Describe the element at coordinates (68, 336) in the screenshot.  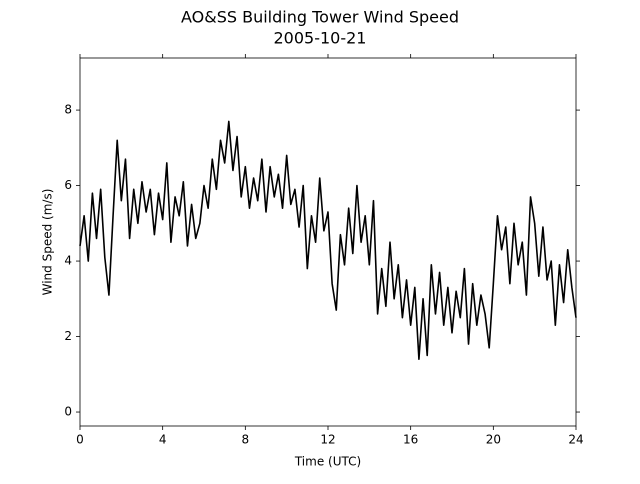
I see `y-tick-label: 2` at that location.